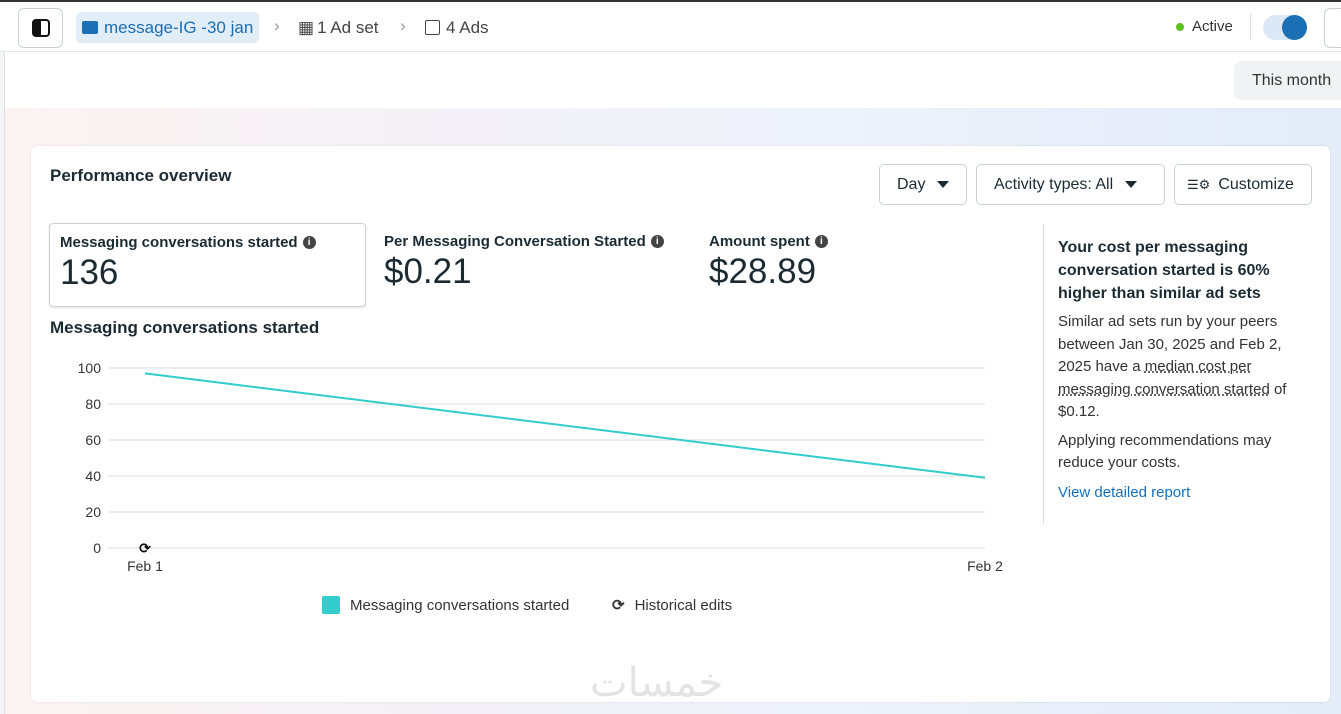 The width and height of the screenshot is (1341, 714). What do you see at coordinates (207, 265) in the screenshot?
I see `metric-conversations: Messaging conversations started i 136` at bounding box center [207, 265].